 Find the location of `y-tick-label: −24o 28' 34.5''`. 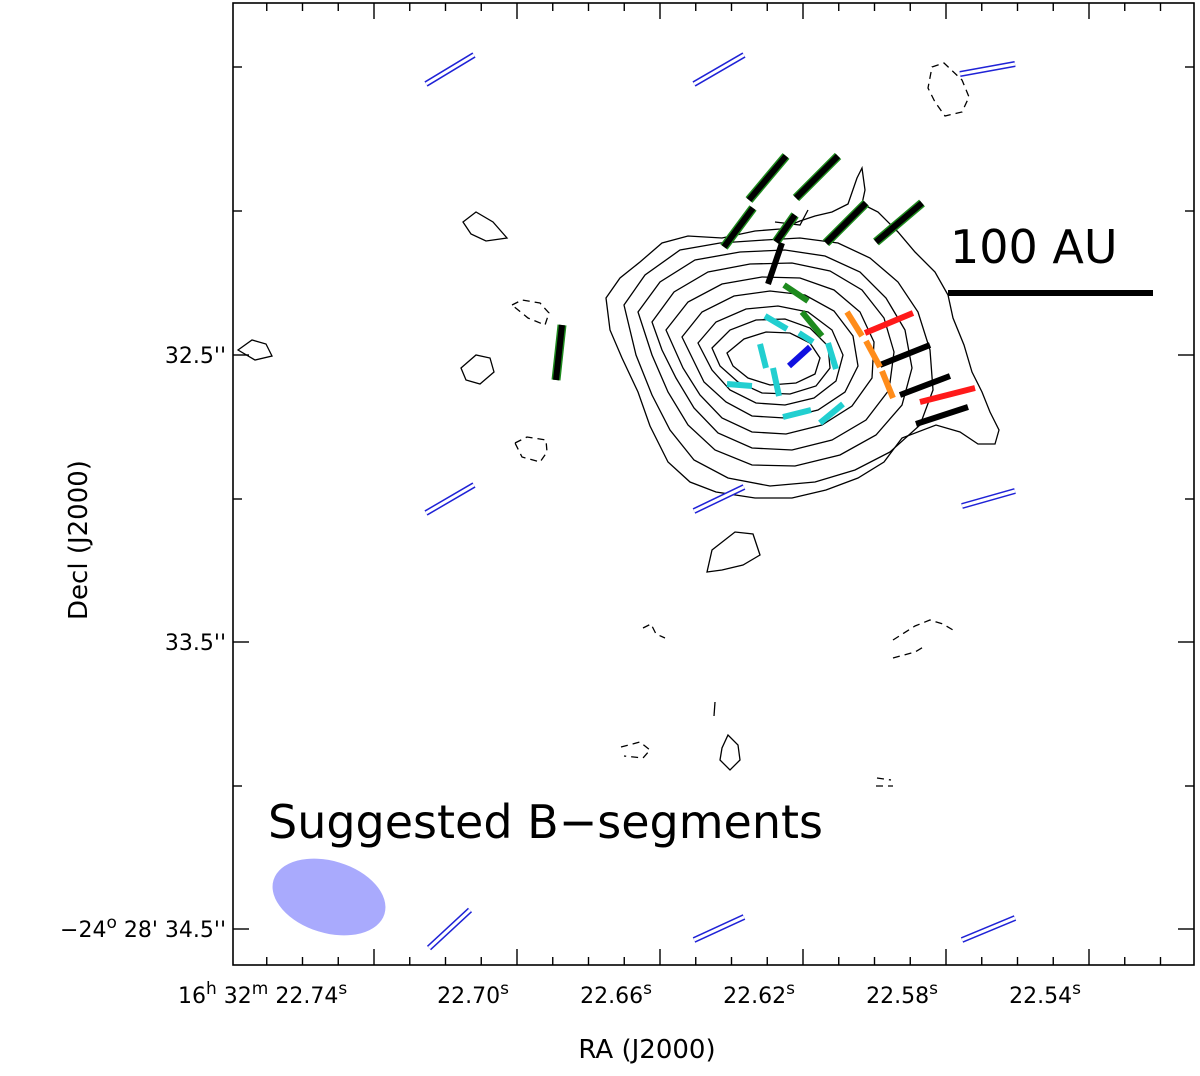

y-tick-label: −24o 28' 34.5'' is located at coordinates (143, 928).